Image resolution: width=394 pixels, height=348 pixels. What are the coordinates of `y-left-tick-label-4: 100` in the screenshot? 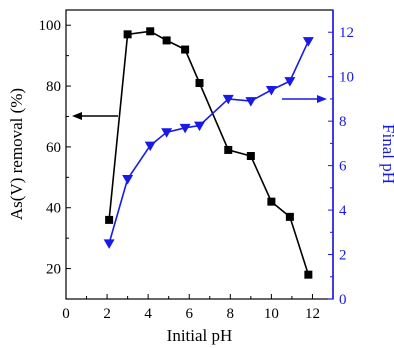 It's located at (50, 26).